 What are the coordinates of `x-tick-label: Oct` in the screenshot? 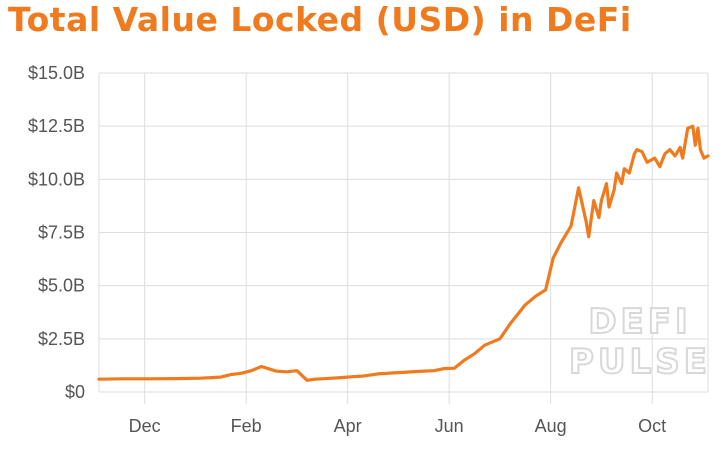 It's located at (652, 426).